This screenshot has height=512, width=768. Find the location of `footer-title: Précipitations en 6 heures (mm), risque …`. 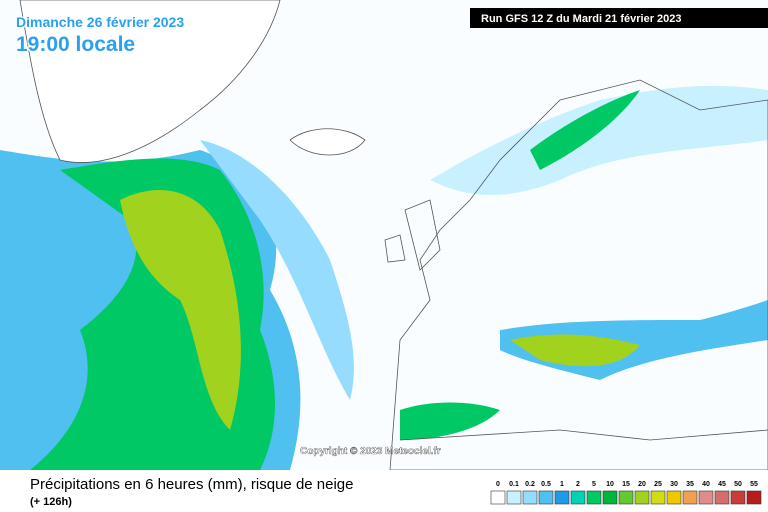

footer-title: Précipitations en 6 heures (mm), risque … is located at coordinates (192, 484).